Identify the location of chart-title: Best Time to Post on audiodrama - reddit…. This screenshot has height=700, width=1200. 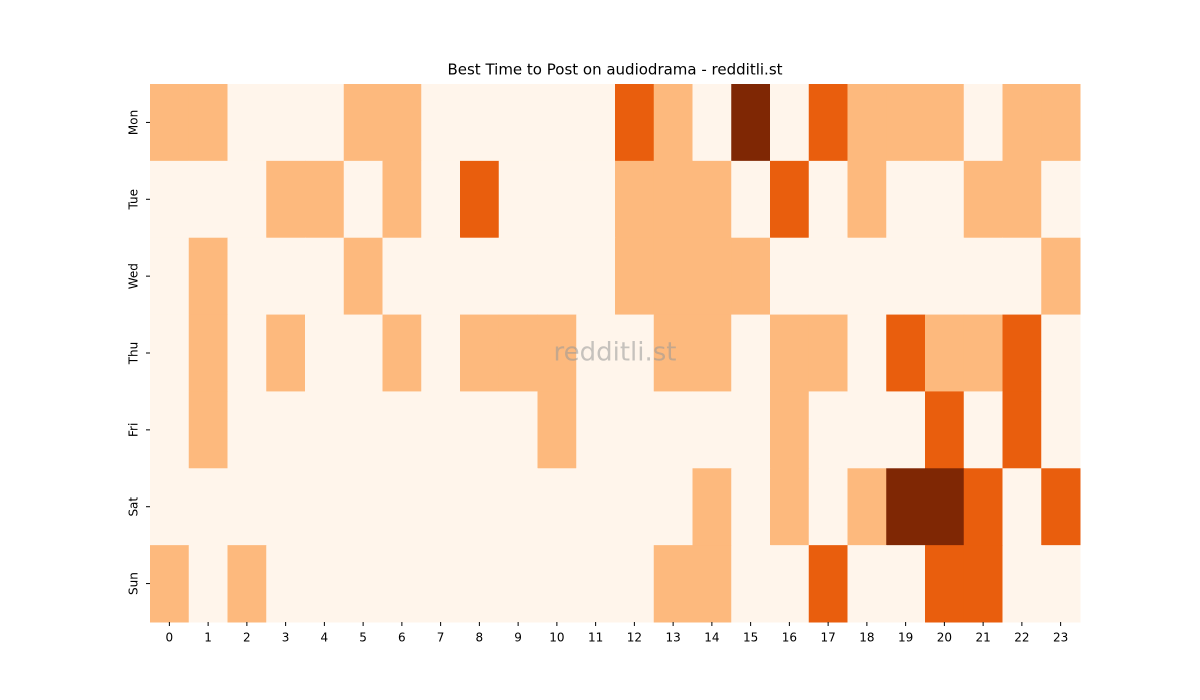
(614, 70).